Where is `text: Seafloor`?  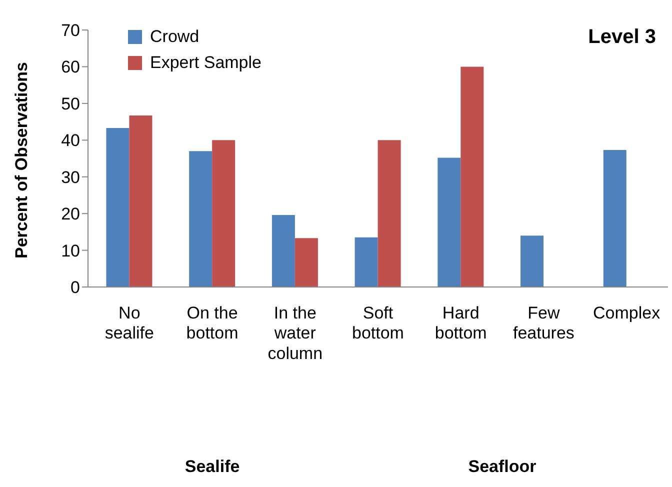
text: Seafloor is located at coordinates (502, 467).